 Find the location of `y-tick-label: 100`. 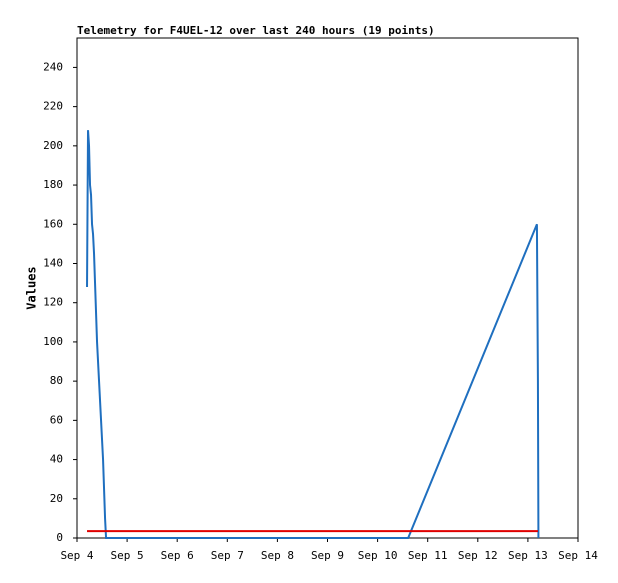

y-tick-label: 100 is located at coordinates (53, 341).